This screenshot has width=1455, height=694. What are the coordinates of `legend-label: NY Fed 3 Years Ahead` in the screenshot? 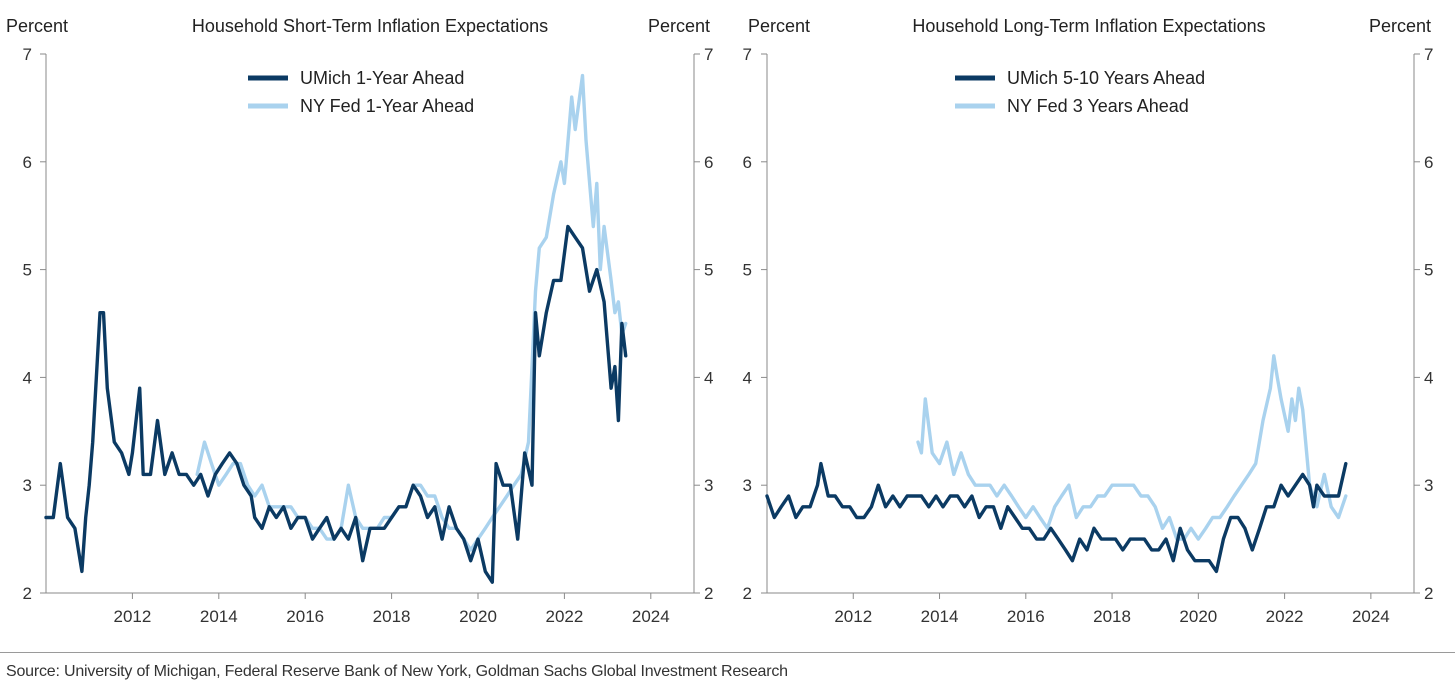 It's located at (1098, 106).